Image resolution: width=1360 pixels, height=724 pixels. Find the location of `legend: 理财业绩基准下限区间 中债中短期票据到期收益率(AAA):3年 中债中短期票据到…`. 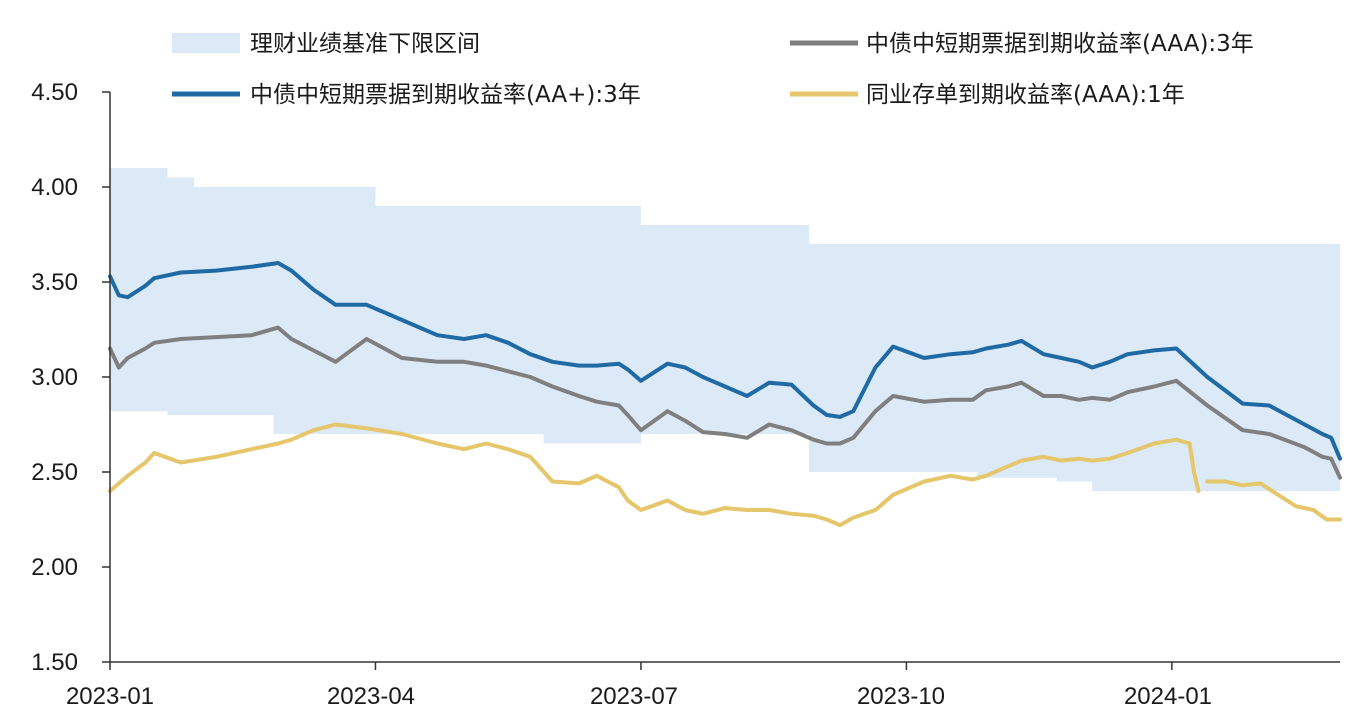

legend: 理财业绩基准下限区间 中债中短期票据到期收益率(AAA):3年 中债中短期票据到… is located at coordinates (713, 69).